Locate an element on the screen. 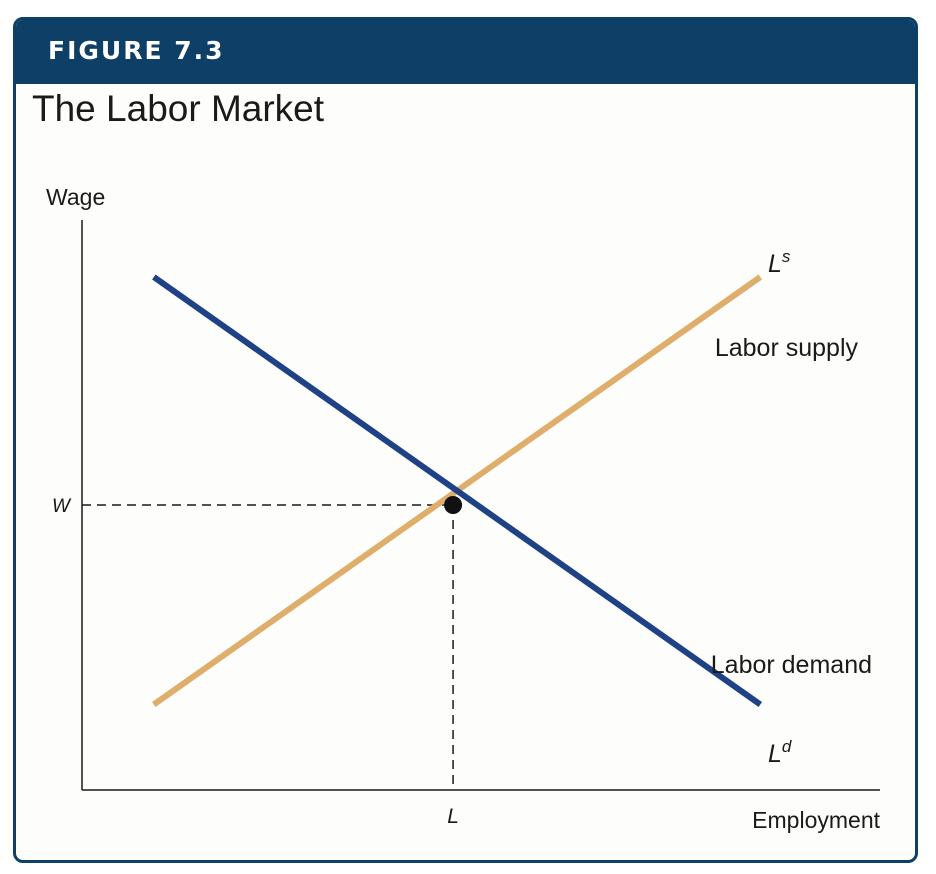  ld-curve-superscript: d is located at coordinates (787, 746).